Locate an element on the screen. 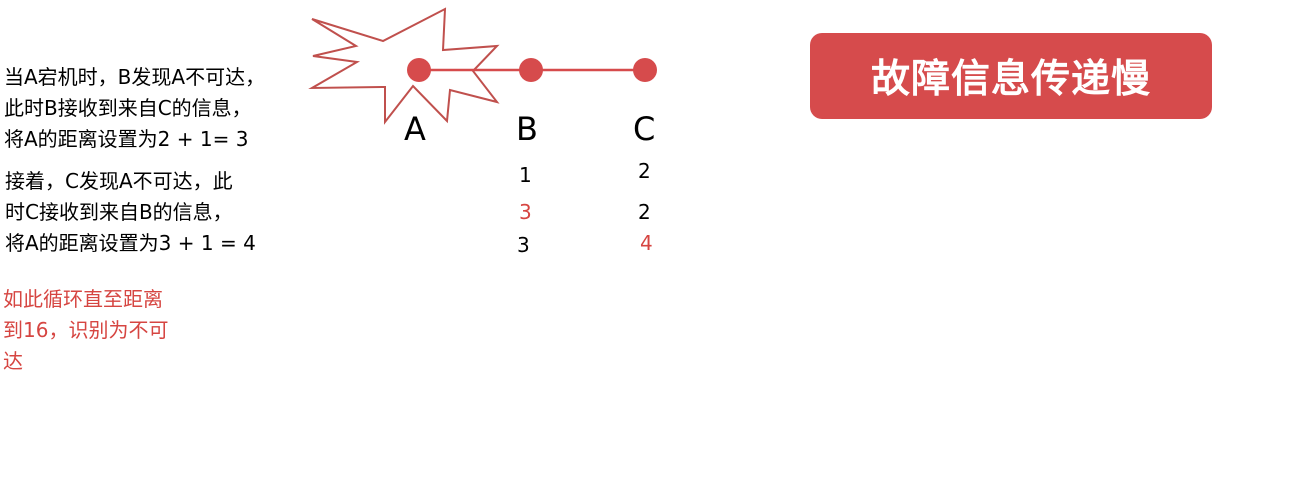 This screenshot has width=1300, height=500. node-c-dot is located at coordinates (645, 70).